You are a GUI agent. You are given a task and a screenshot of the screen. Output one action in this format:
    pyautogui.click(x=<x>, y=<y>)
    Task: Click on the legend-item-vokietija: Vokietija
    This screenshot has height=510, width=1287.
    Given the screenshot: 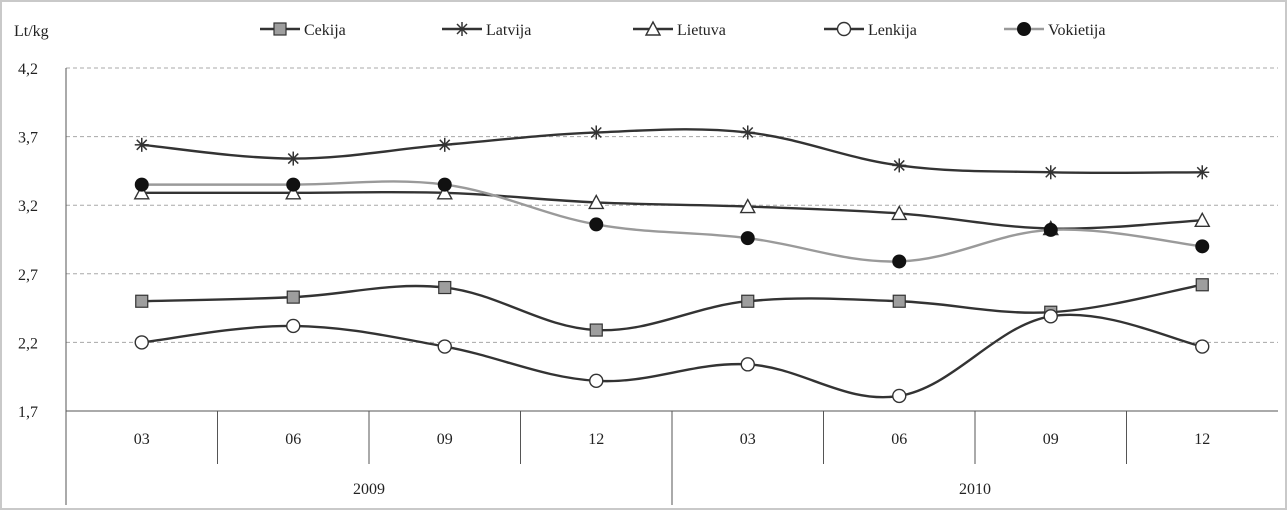 What is the action you would take?
    pyautogui.click(x=1054, y=30)
    